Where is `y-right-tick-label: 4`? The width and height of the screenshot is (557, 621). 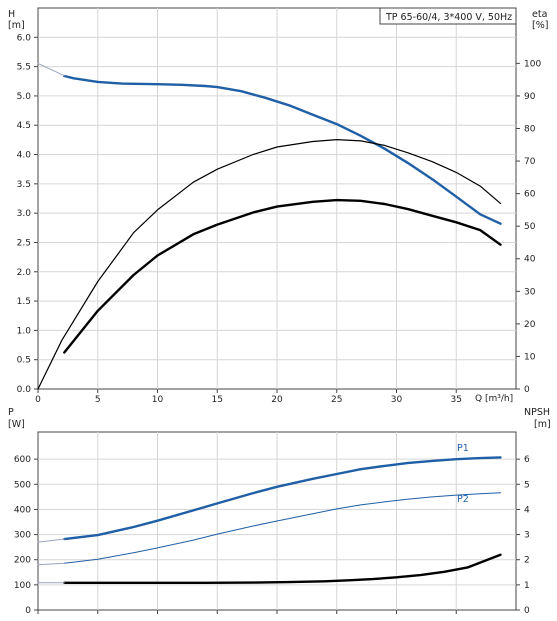
y-right-tick-label: 4 is located at coordinates (527, 510).